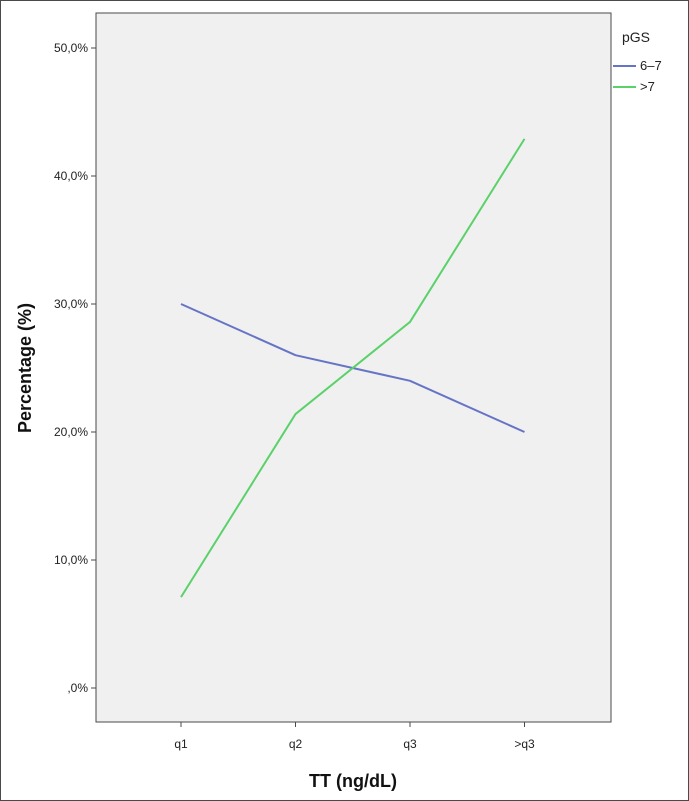 The image size is (689, 801). Describe the element at coordinates (524, 744) in the screenshot. I see `x-tick-label-3: >q3` at that location.